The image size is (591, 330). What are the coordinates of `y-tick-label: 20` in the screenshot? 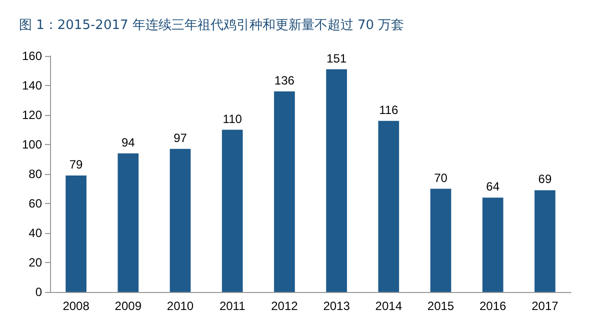 It's located at (35, 263).